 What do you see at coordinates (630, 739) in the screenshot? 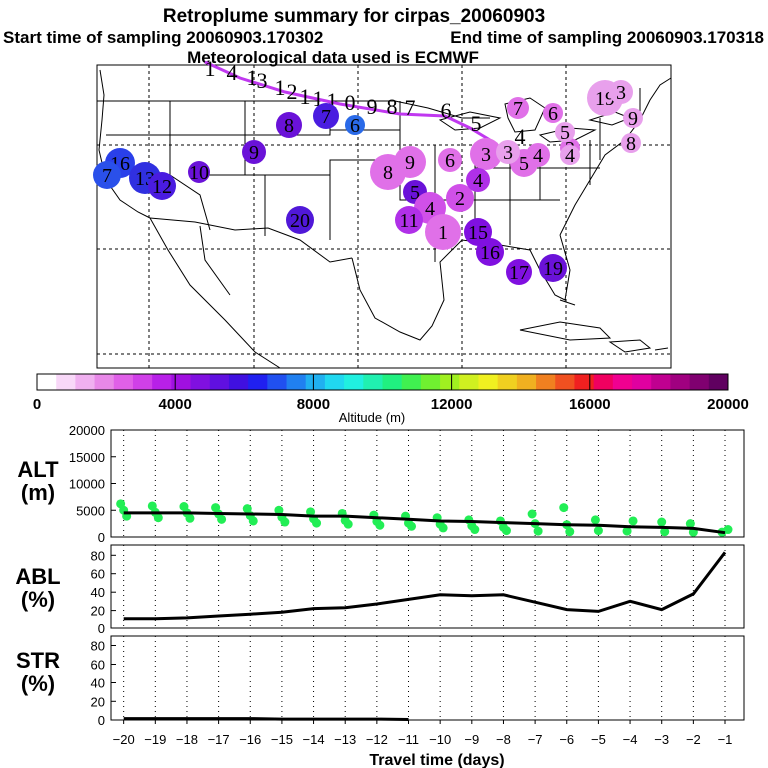
I see `x-tick-label: −4` at bounding box center [630, 739].